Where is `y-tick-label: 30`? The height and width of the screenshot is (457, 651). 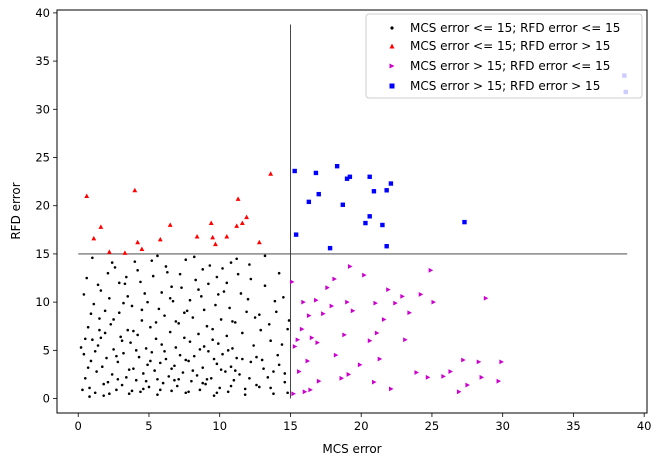
y-tick-label: 30 is located at coordinates (42, 109).